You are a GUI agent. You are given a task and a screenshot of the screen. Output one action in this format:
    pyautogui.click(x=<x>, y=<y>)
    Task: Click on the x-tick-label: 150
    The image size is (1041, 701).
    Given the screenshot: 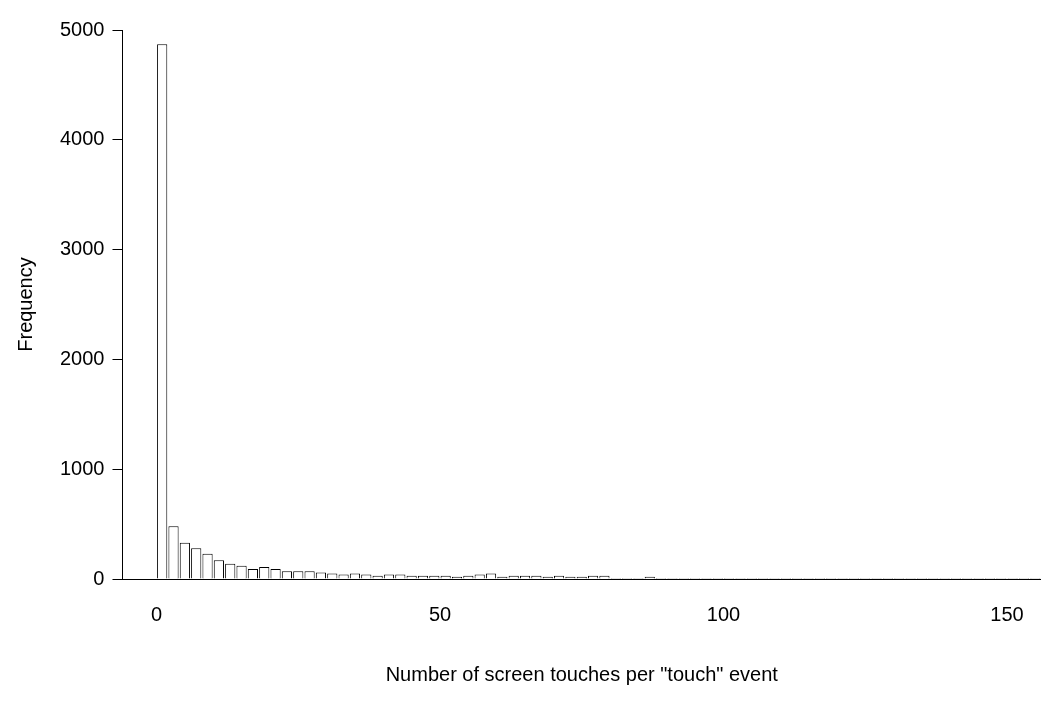 What is the action you would take?
    pyautogui.click(x=1007, y=613)
    